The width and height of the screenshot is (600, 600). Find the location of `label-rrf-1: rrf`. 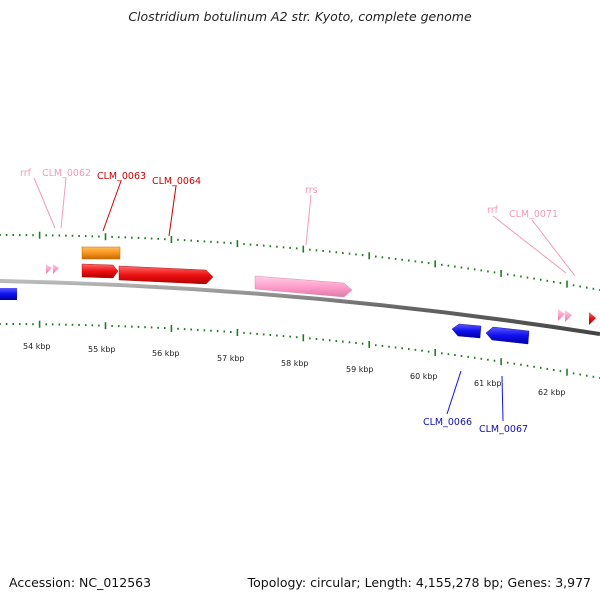

label-rrf-1: rrf is located at coordinates (26, 173).